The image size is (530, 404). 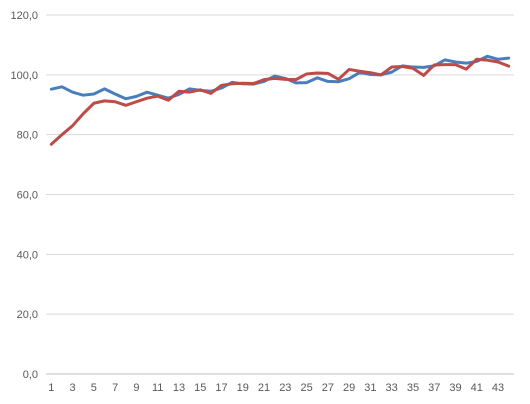 I want to click on x-tick-label: 29, so click(x=349, y=388).